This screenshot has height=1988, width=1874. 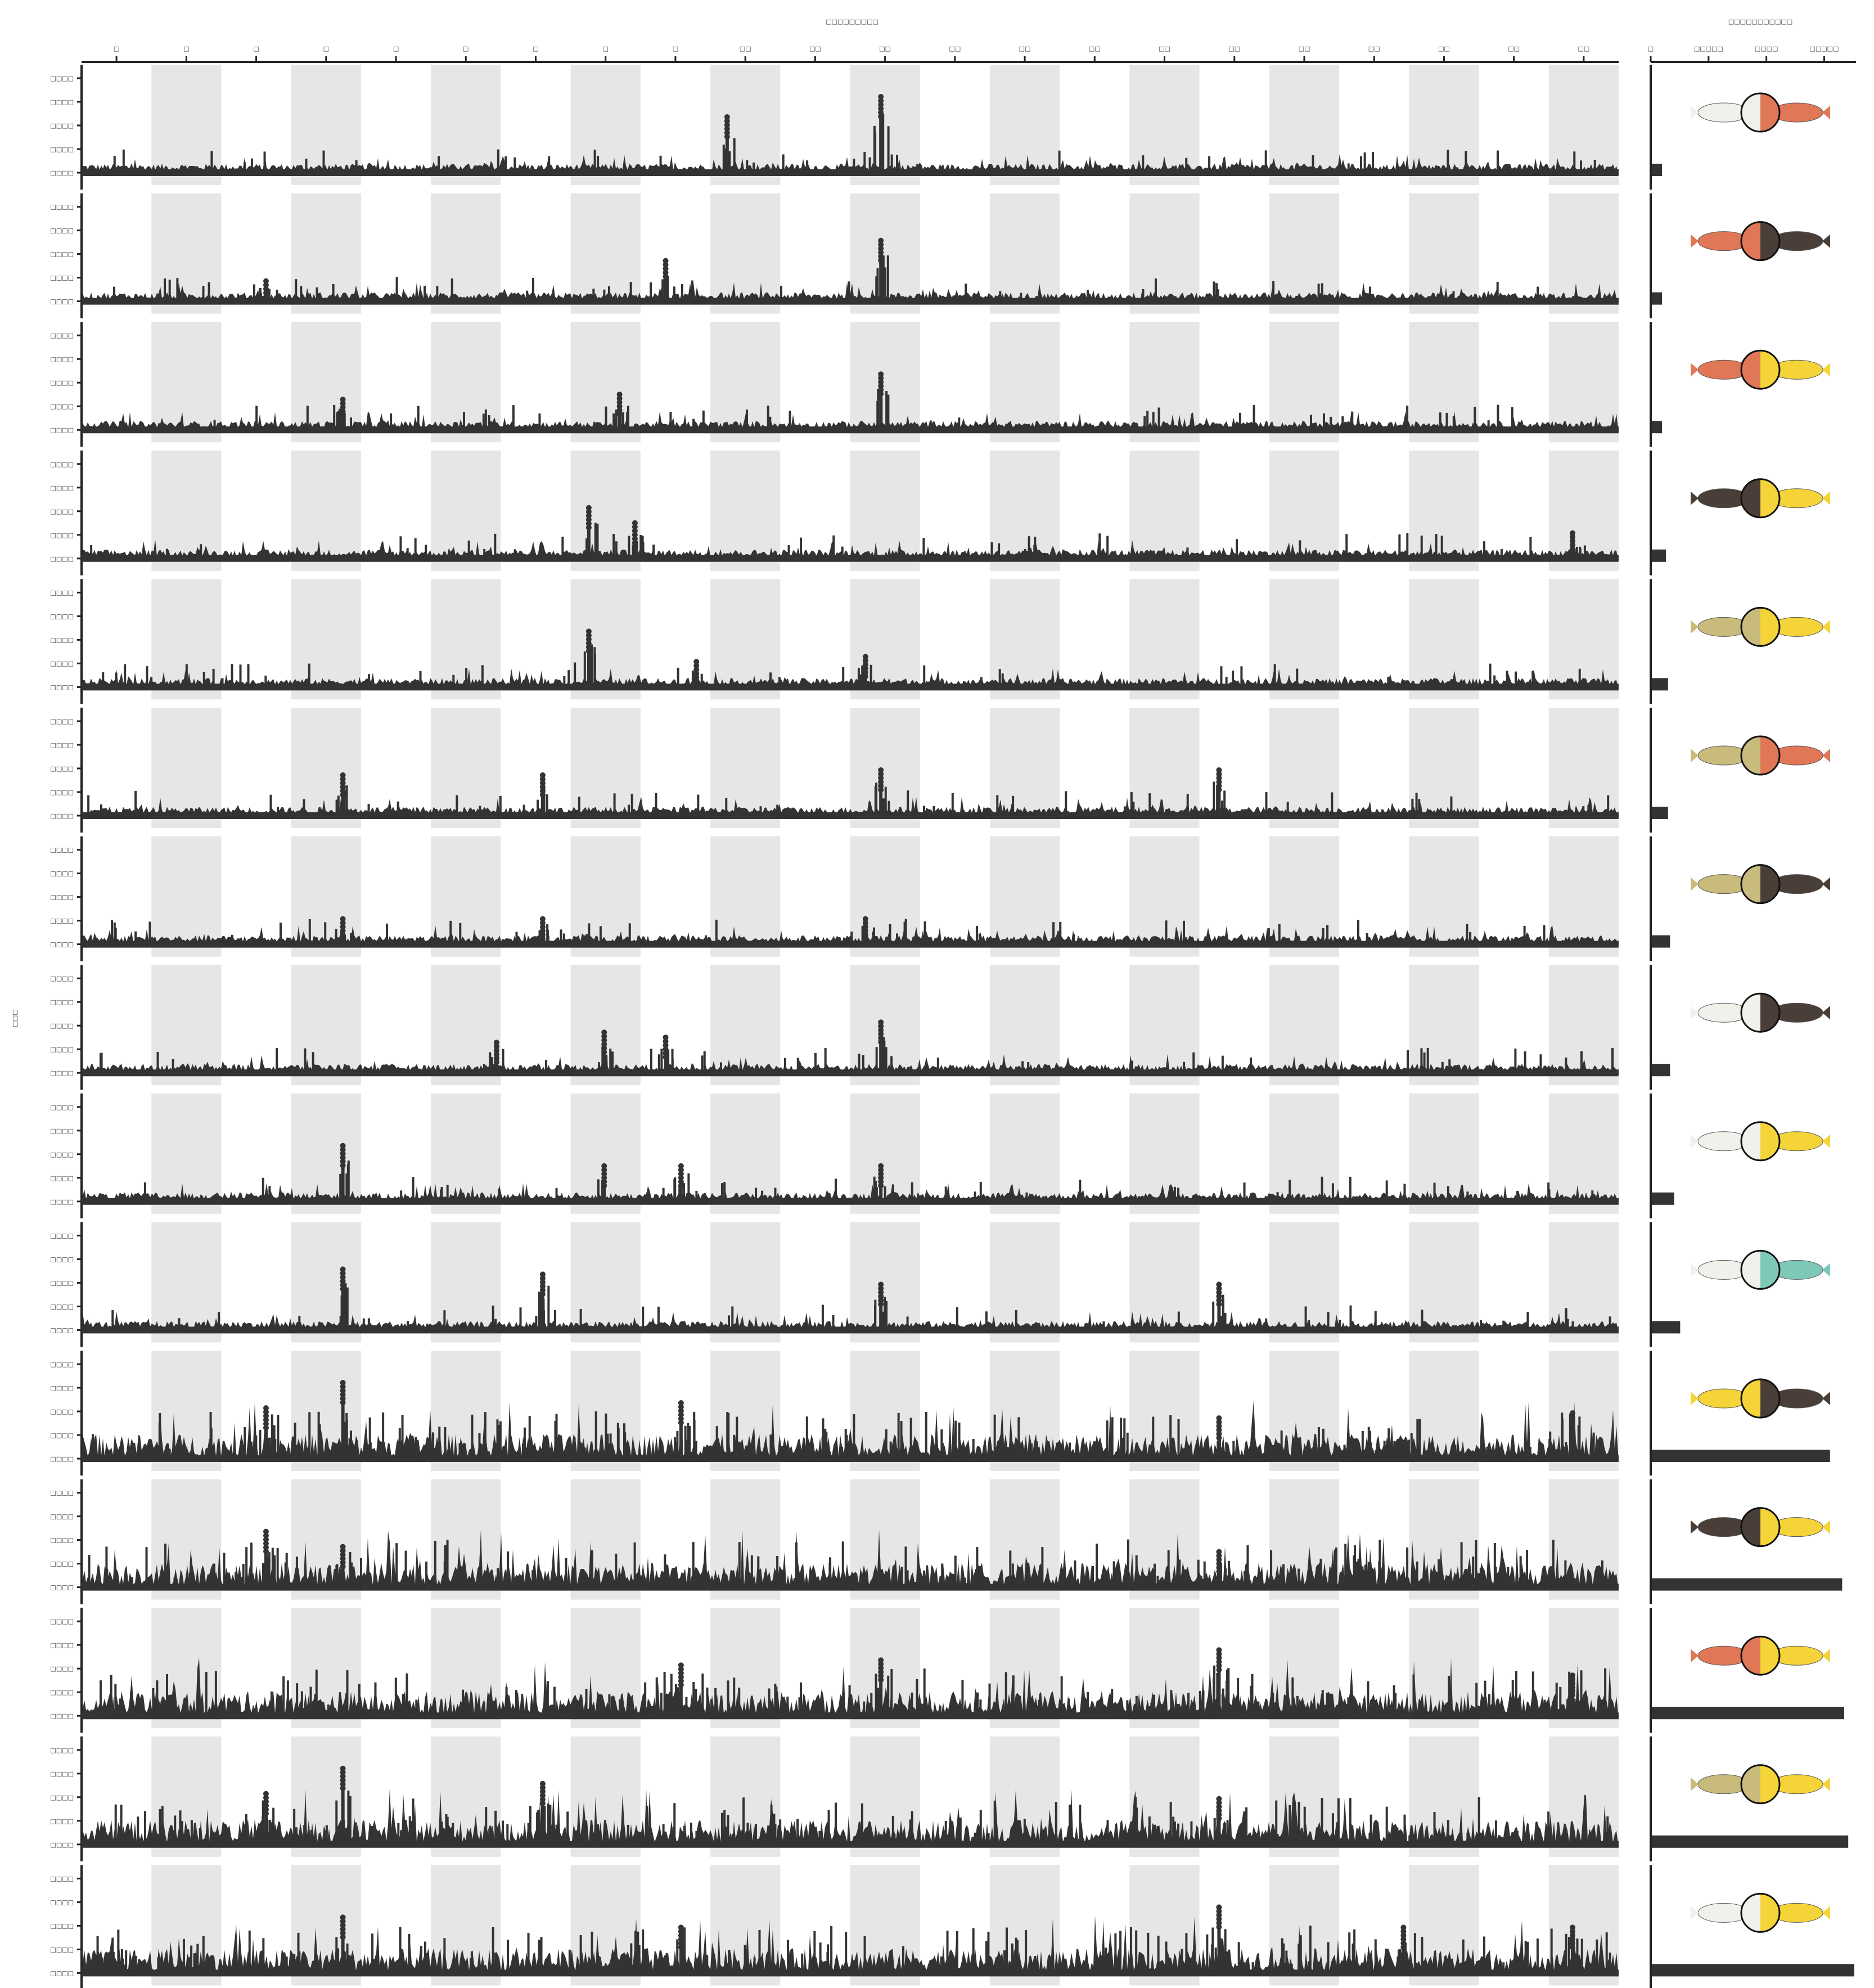 What do you see at coordinates (1660, 684) in the screenshot?
I see `divergence-bar` at bounding box center [1660, 684].